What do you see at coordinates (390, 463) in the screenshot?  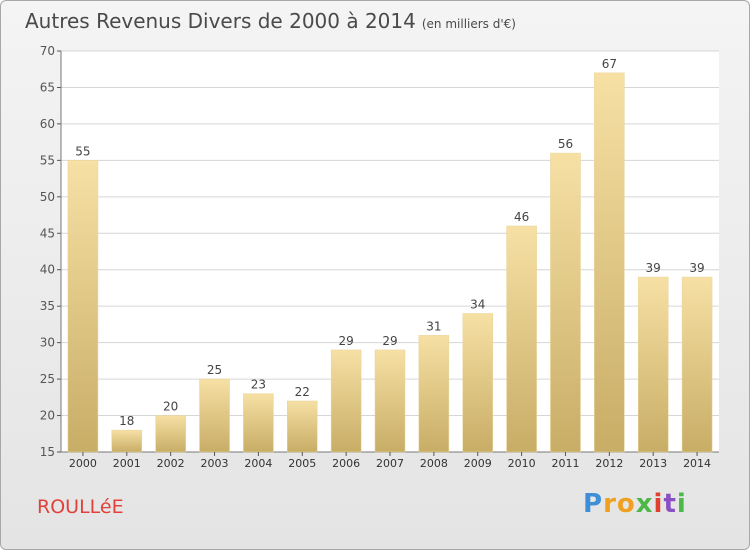 I see `x-tick-label-2007: 2007` at bounding box center [390, 463].